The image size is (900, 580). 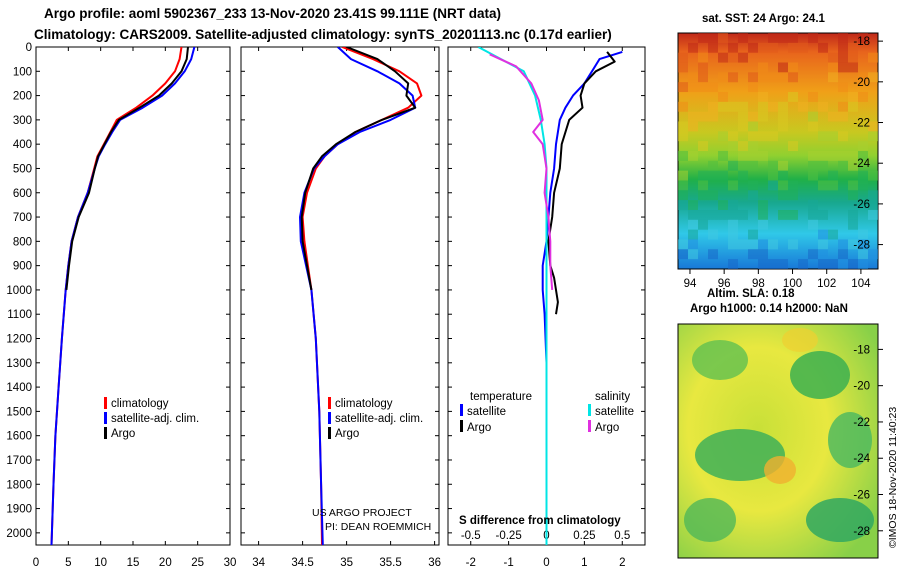 I want to click on depth-tick-label: 1500, so click(x=19, y=412).